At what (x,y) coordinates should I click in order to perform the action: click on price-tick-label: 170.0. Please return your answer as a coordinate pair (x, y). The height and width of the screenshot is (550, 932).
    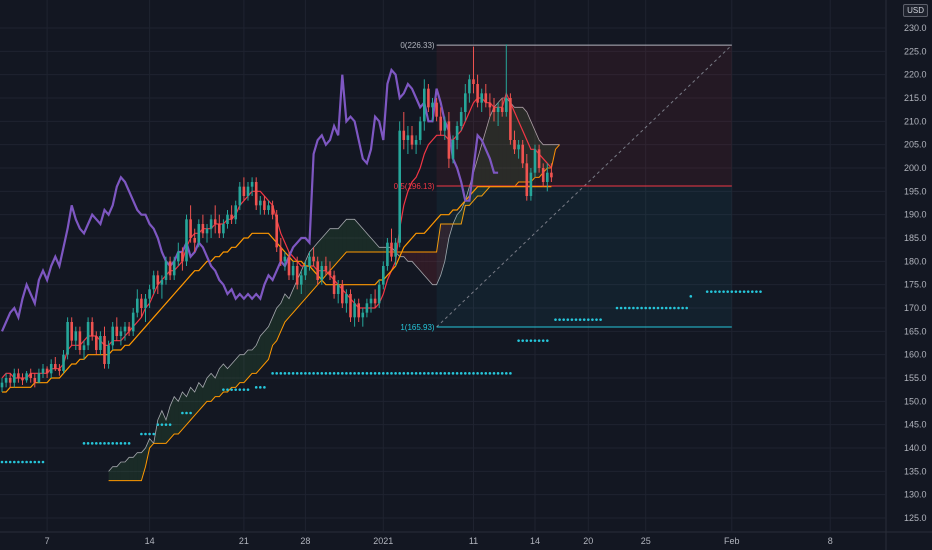
    Looking at the image, I should click on (915, 308).